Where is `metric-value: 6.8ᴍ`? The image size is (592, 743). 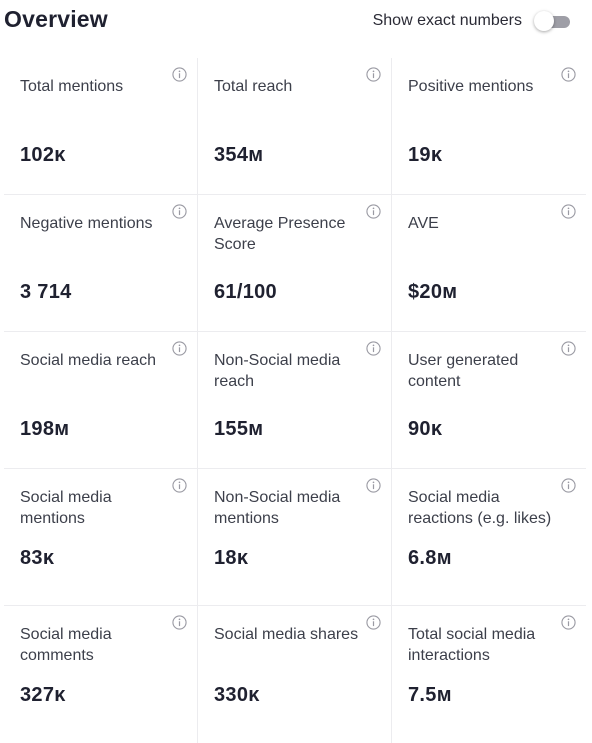 metric-value: 6.8ᴍ is located at coordinates (430, 558).